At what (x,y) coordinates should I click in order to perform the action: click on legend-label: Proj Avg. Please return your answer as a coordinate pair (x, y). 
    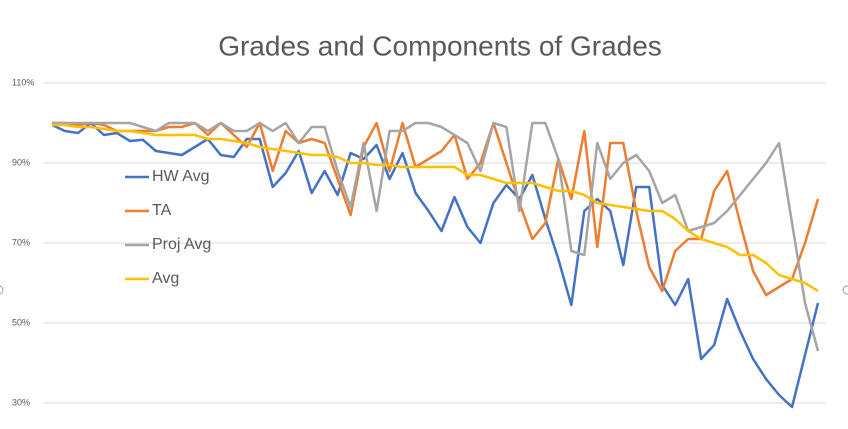
    Looking at the image, I should click on (181, 244).